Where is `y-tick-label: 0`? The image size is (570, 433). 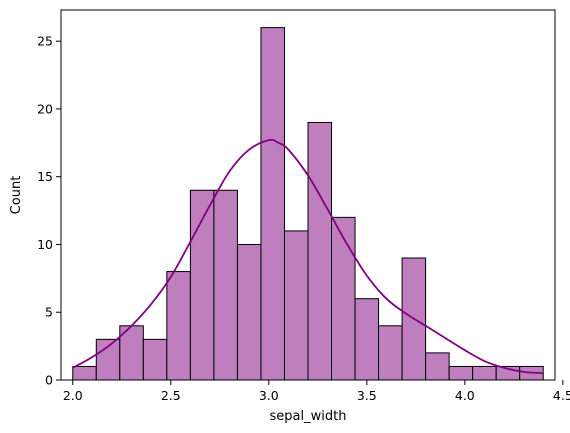 y-tick-label: 0 is located at coordinates (49, 380).